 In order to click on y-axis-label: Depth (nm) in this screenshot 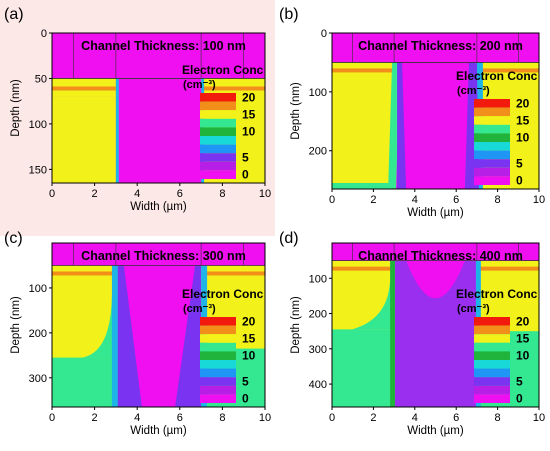, I will do `click(16, 108)`.